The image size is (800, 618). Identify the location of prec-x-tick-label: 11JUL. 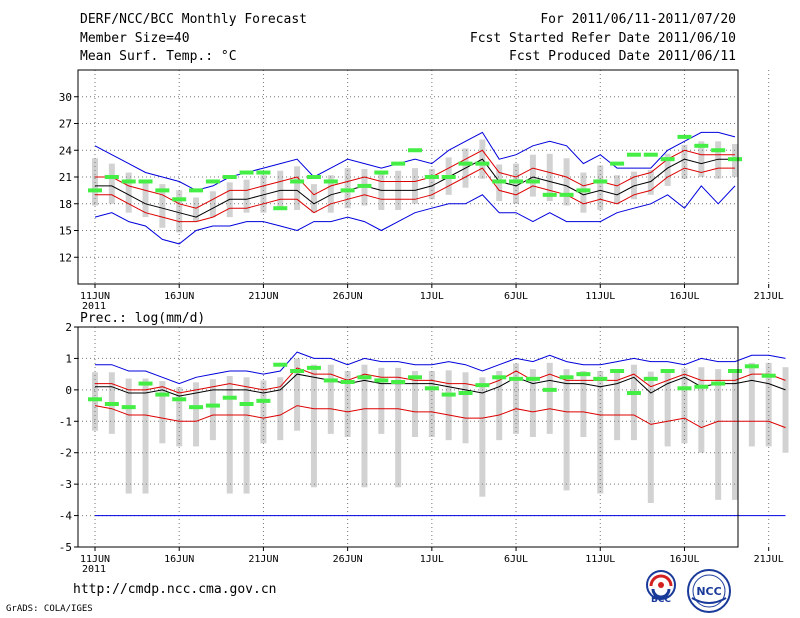
(600, 559).